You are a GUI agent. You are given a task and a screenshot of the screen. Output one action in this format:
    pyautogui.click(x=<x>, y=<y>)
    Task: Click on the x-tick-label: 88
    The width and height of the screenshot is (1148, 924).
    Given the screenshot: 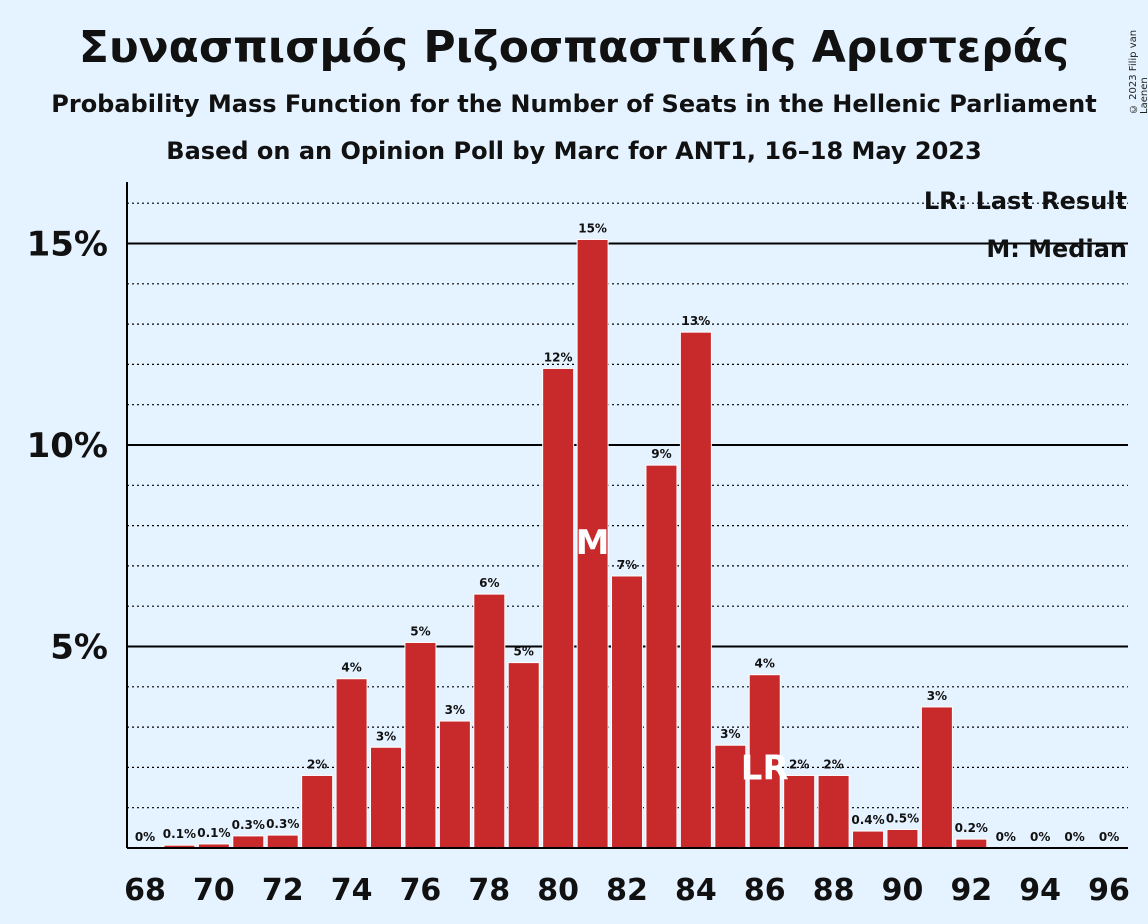 What is the action you would take?
    pyautogui.click(x=834, y=890)
    